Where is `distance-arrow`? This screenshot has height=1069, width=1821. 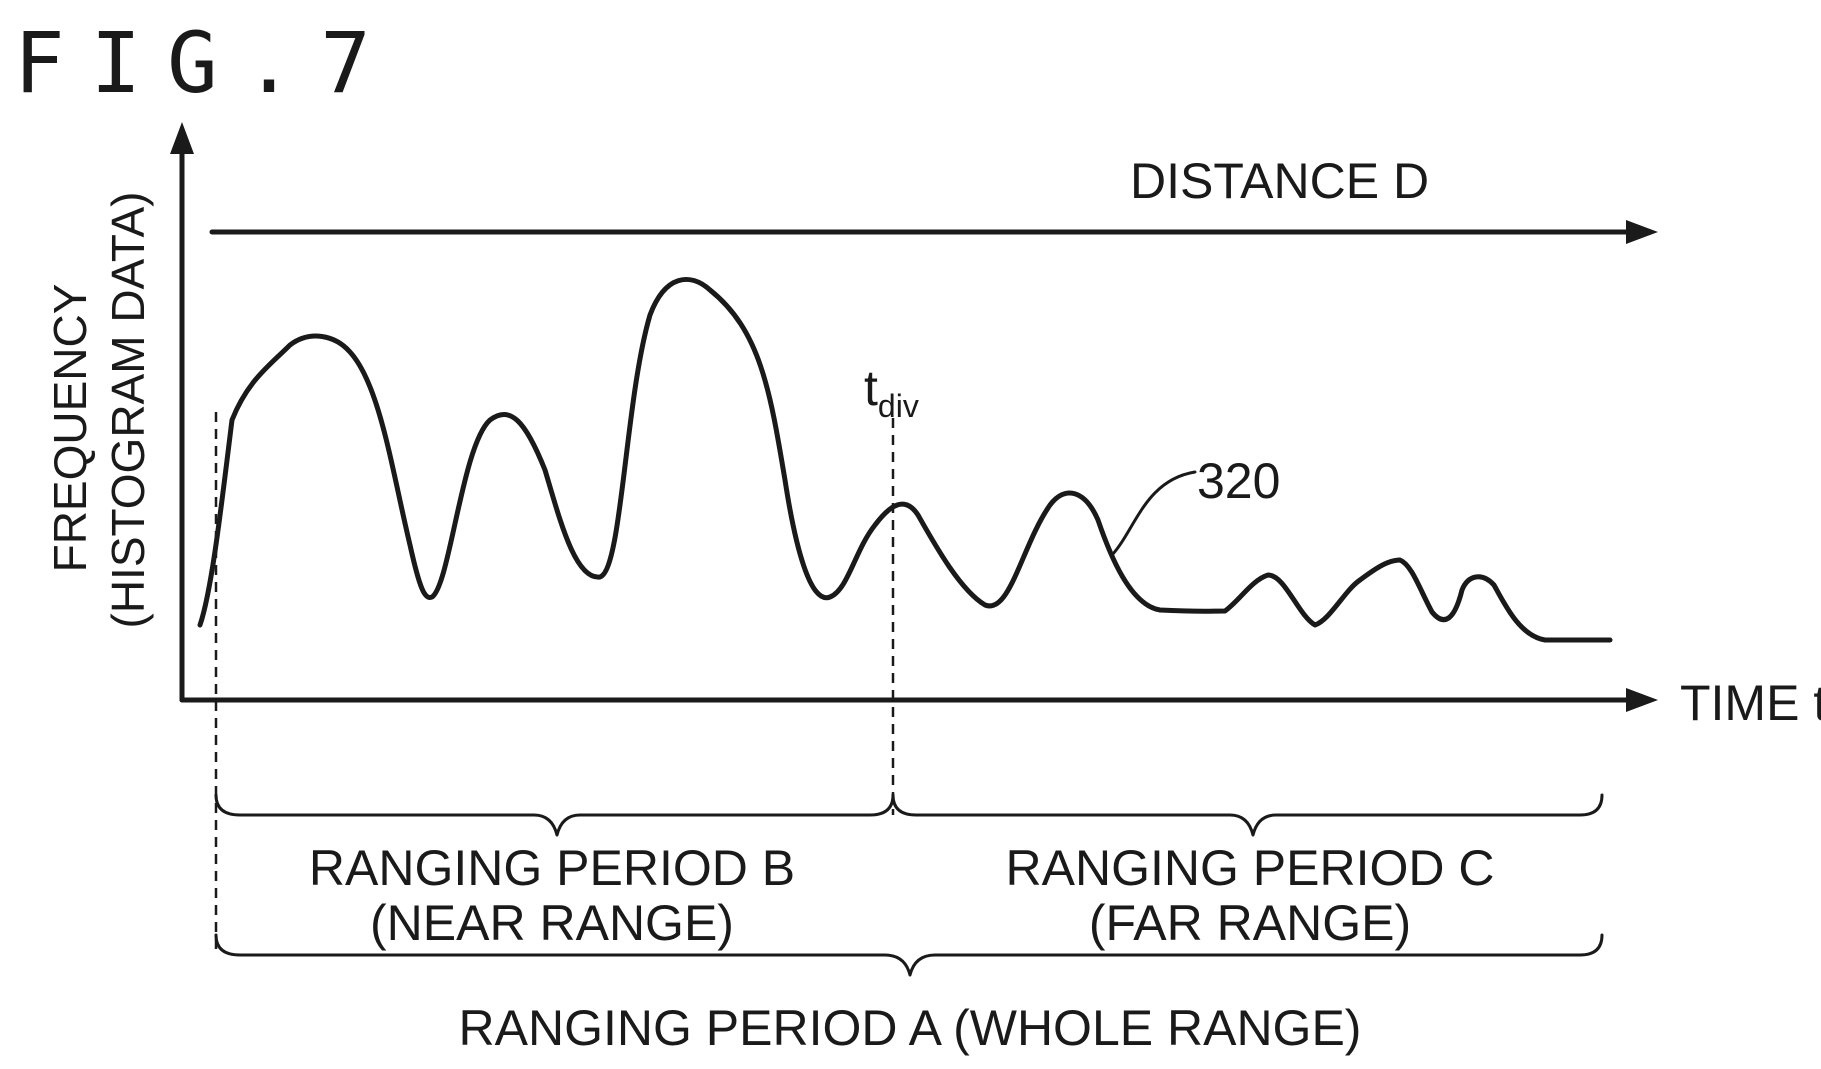
distance-arrow is located at coordinates (933, 232).